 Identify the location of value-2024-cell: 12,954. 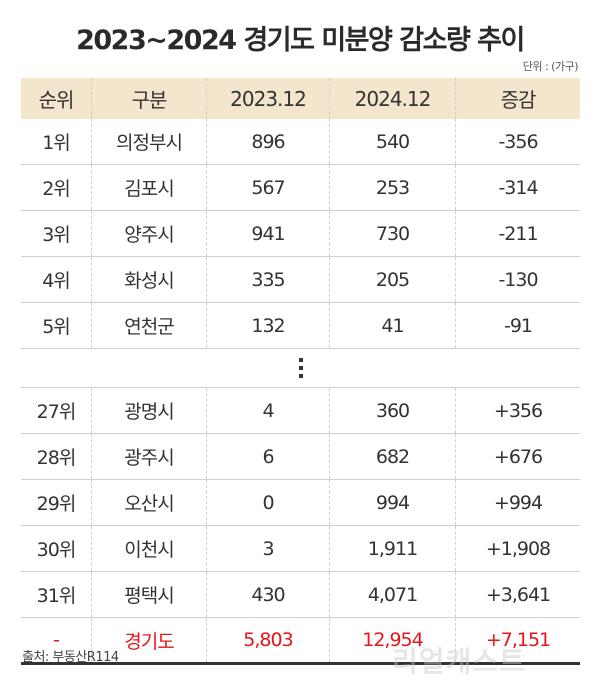
(393, 640).